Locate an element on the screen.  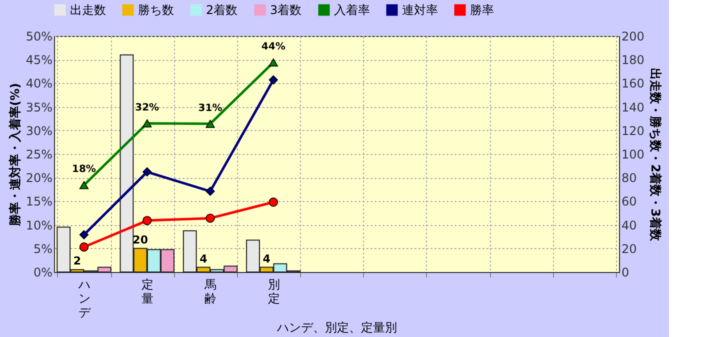
legend-label: 出走数 is located at coordinates (88, 10).